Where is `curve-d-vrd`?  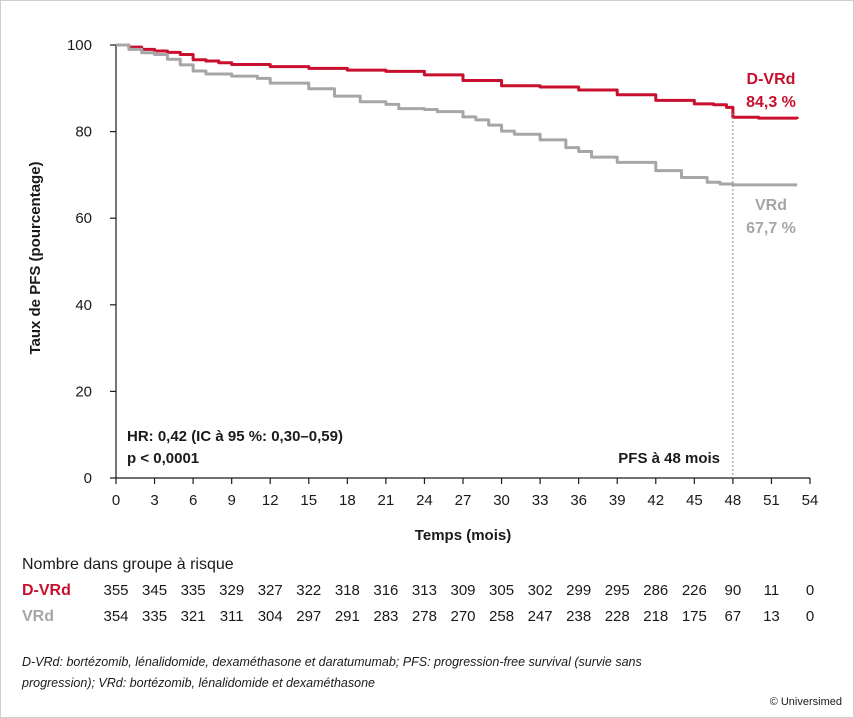 curve-d-vrd is located at coordinates (457, 81).